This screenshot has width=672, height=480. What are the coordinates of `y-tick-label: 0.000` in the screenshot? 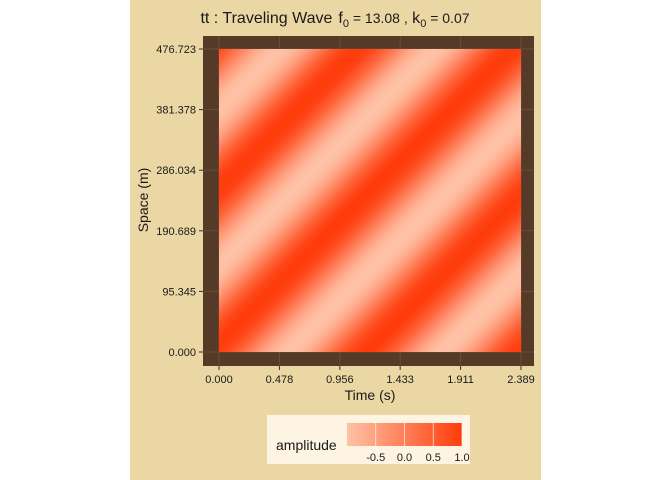 It's located at (182, 353).